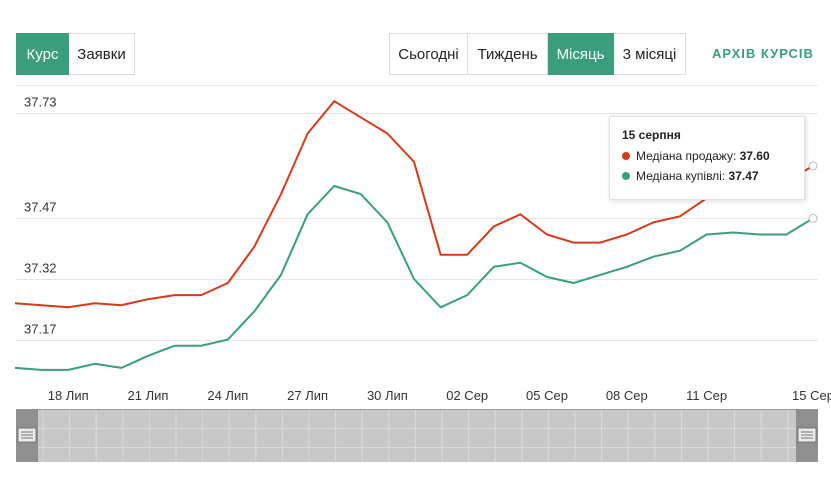 This screenshot has height=477, width=831. I want to click on y-tick-label: 37.32, so click(40, 268).